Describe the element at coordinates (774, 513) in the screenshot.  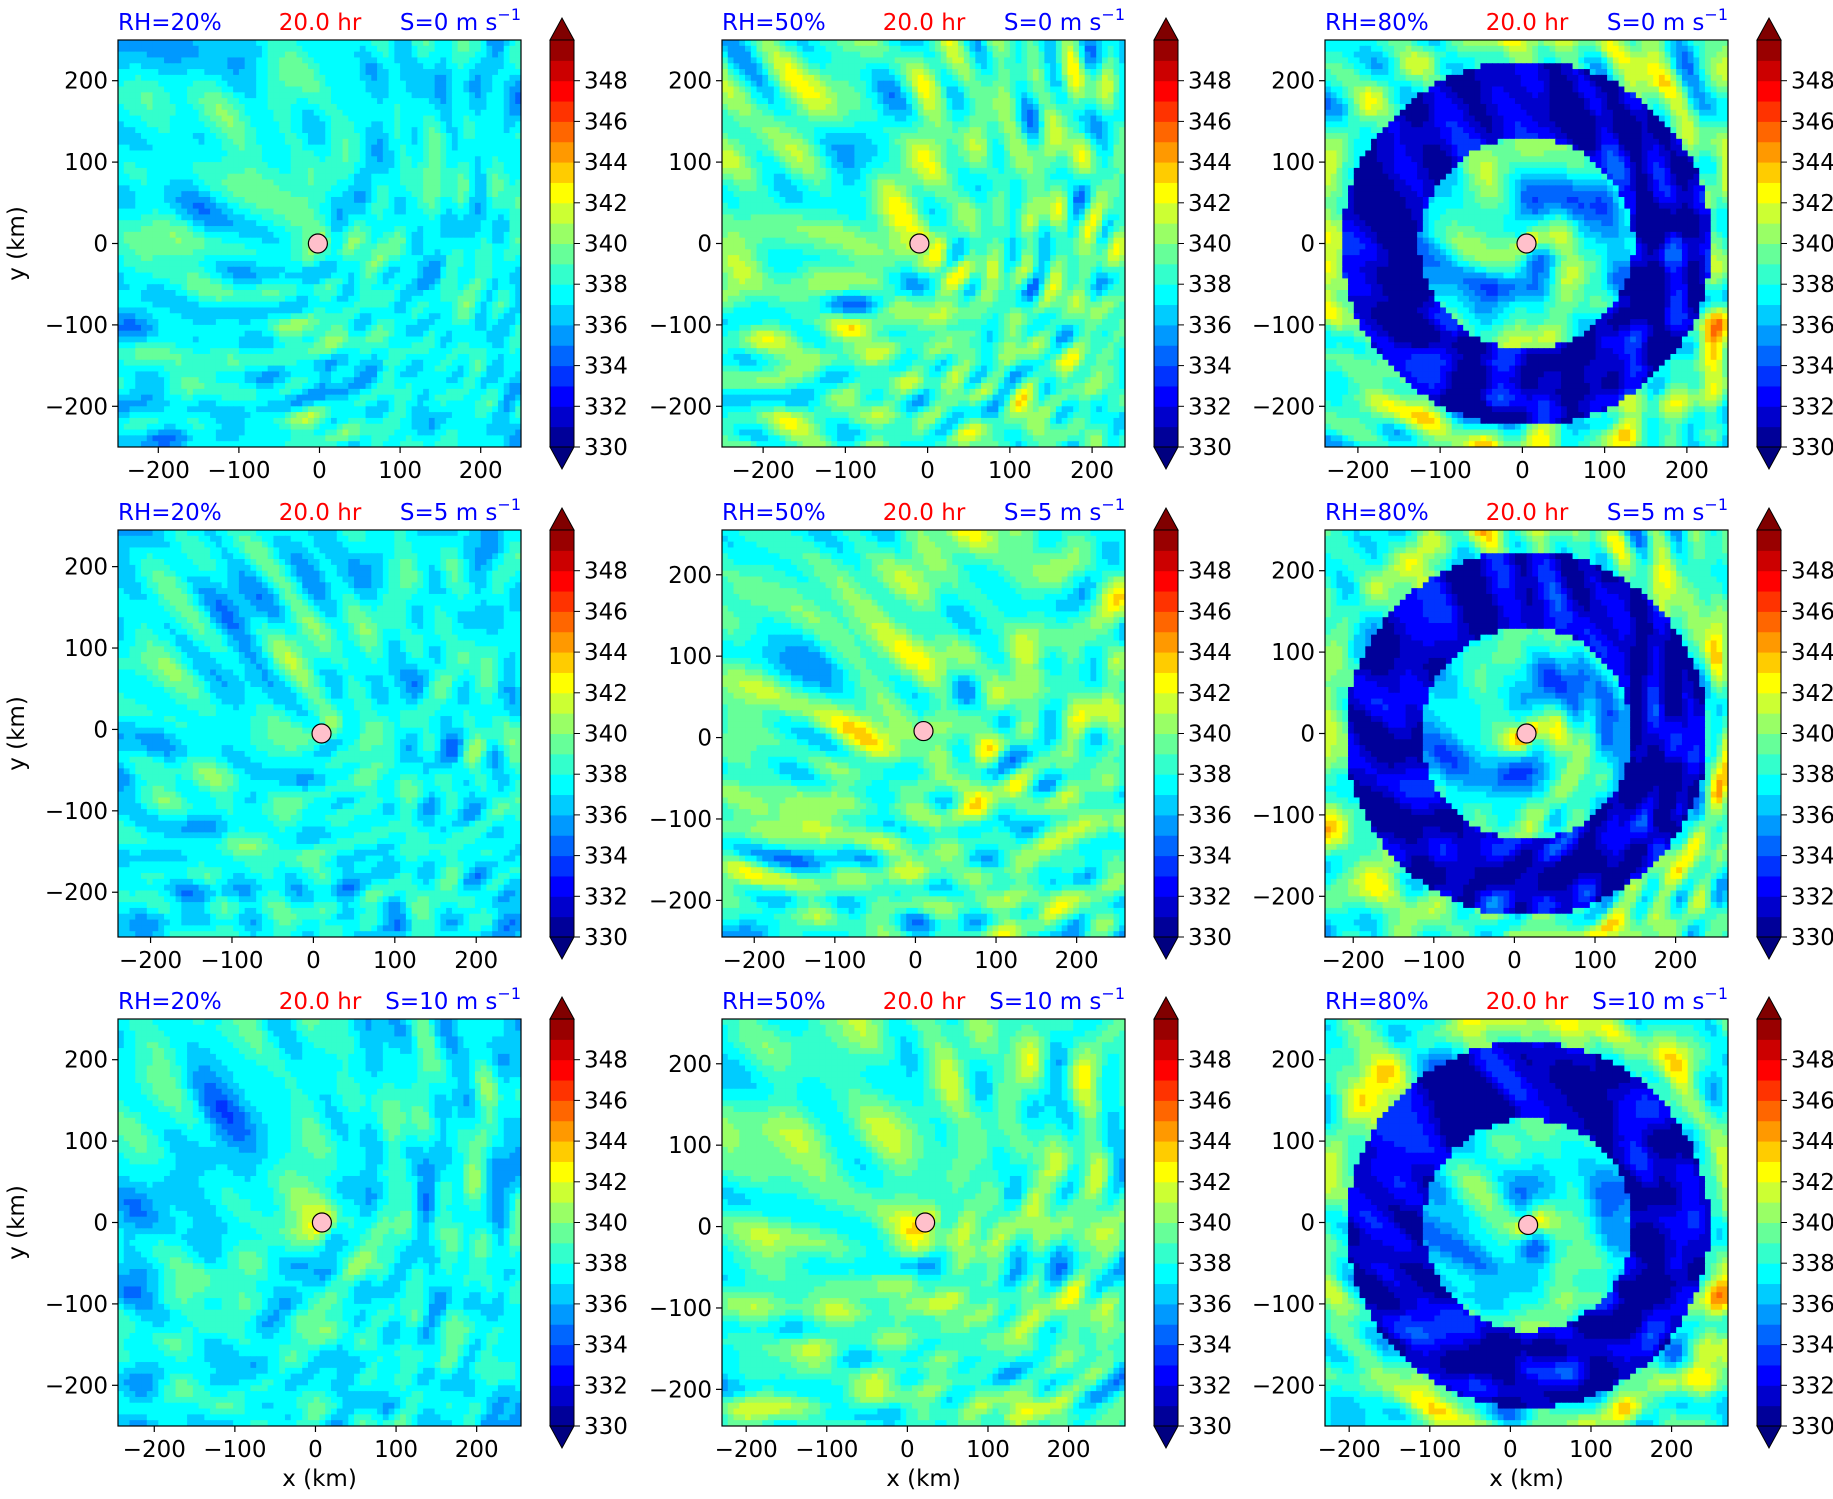
I see `rh-label: RH=50%` at that location.